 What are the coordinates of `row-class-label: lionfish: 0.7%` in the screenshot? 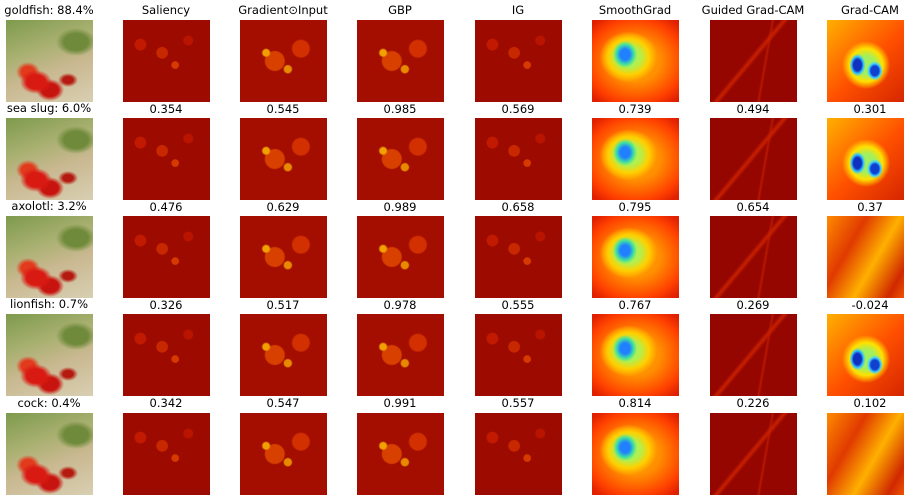 It's located at (49, 304).